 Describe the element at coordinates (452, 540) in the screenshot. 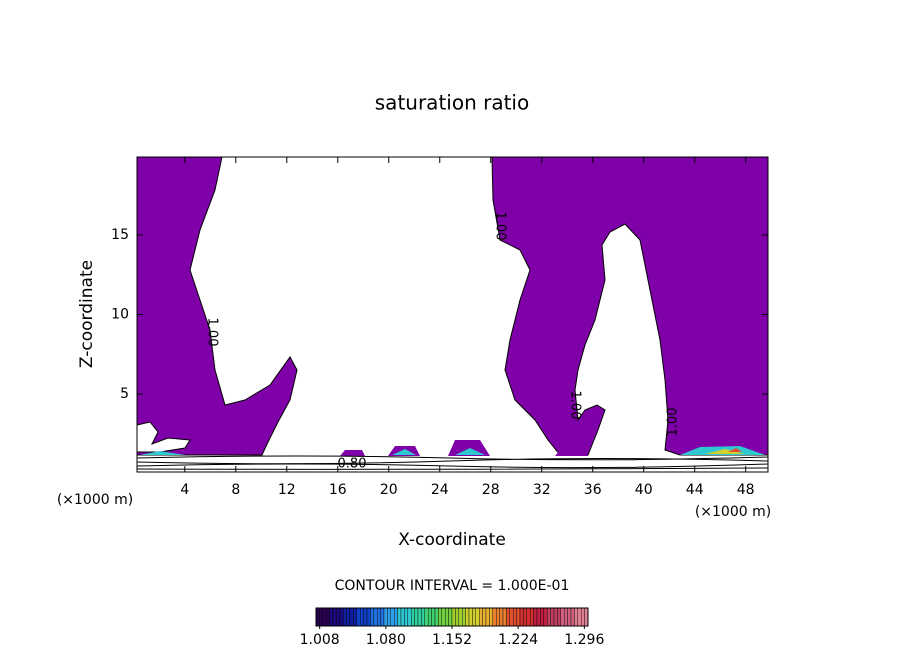

I see `x-axis-title: X-coordinate` at that location.